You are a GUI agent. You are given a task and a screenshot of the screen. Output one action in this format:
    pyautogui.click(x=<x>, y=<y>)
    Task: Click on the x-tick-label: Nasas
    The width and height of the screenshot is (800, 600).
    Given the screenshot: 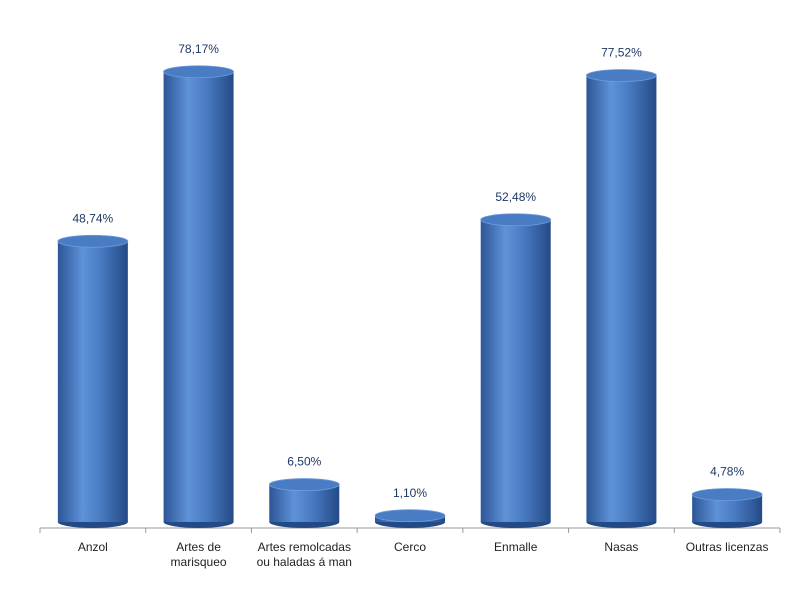 What is the action you would take?
    pyautogui.click(x=621, y=547)
    